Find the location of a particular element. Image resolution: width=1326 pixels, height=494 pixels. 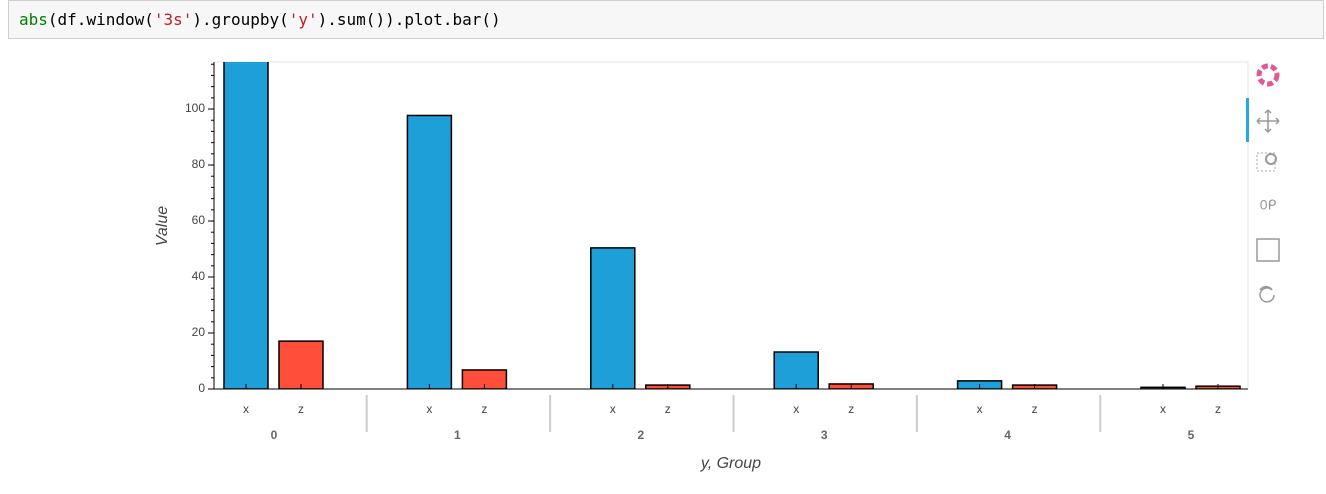

code-token: abs is located at coordinates (33, 19).